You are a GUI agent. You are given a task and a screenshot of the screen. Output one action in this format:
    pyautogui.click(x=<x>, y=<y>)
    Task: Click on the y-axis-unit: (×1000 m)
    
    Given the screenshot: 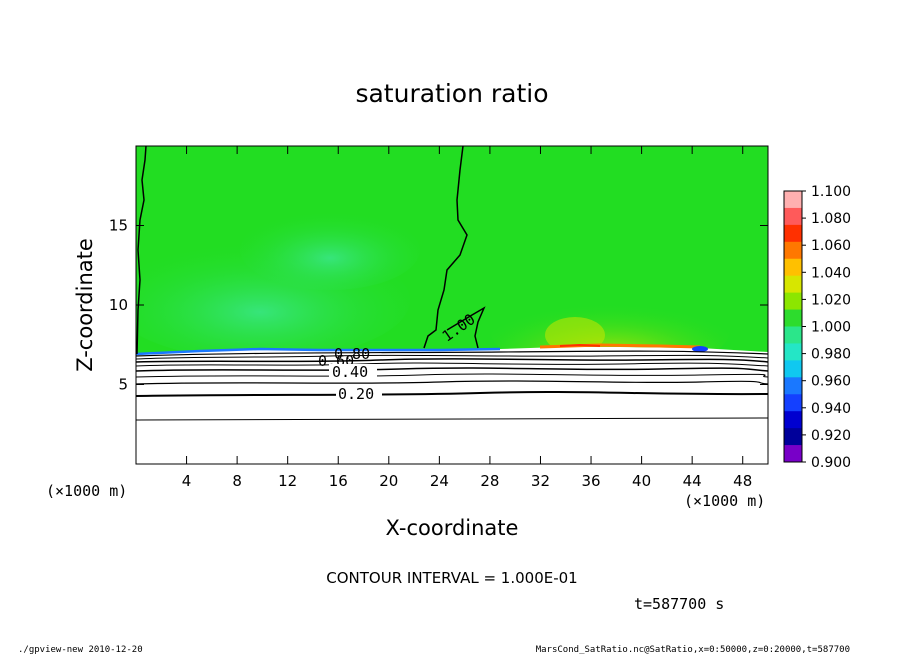 What is the action you would take?
    pyautogui.click(x=86, y=491)
    